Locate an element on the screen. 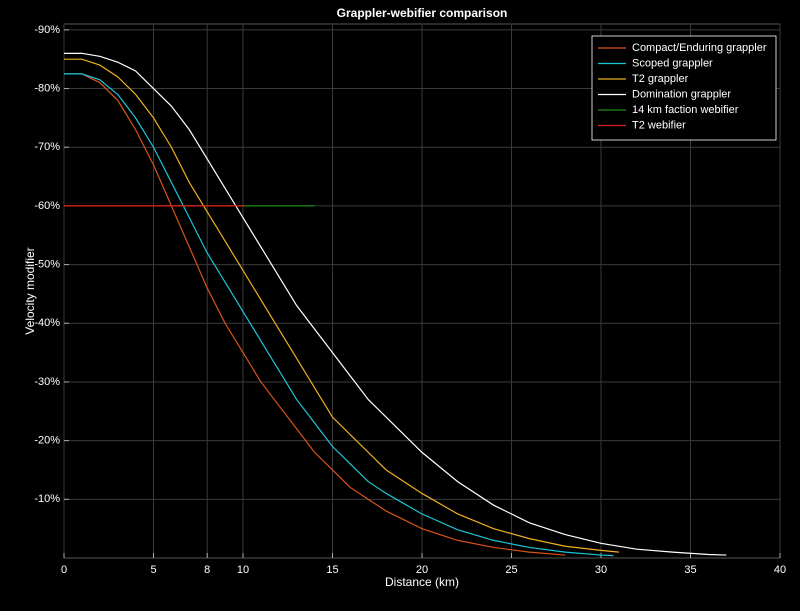 The image size is (800, 611). y-tick-label: -60% is located at coordinates (47, 206).